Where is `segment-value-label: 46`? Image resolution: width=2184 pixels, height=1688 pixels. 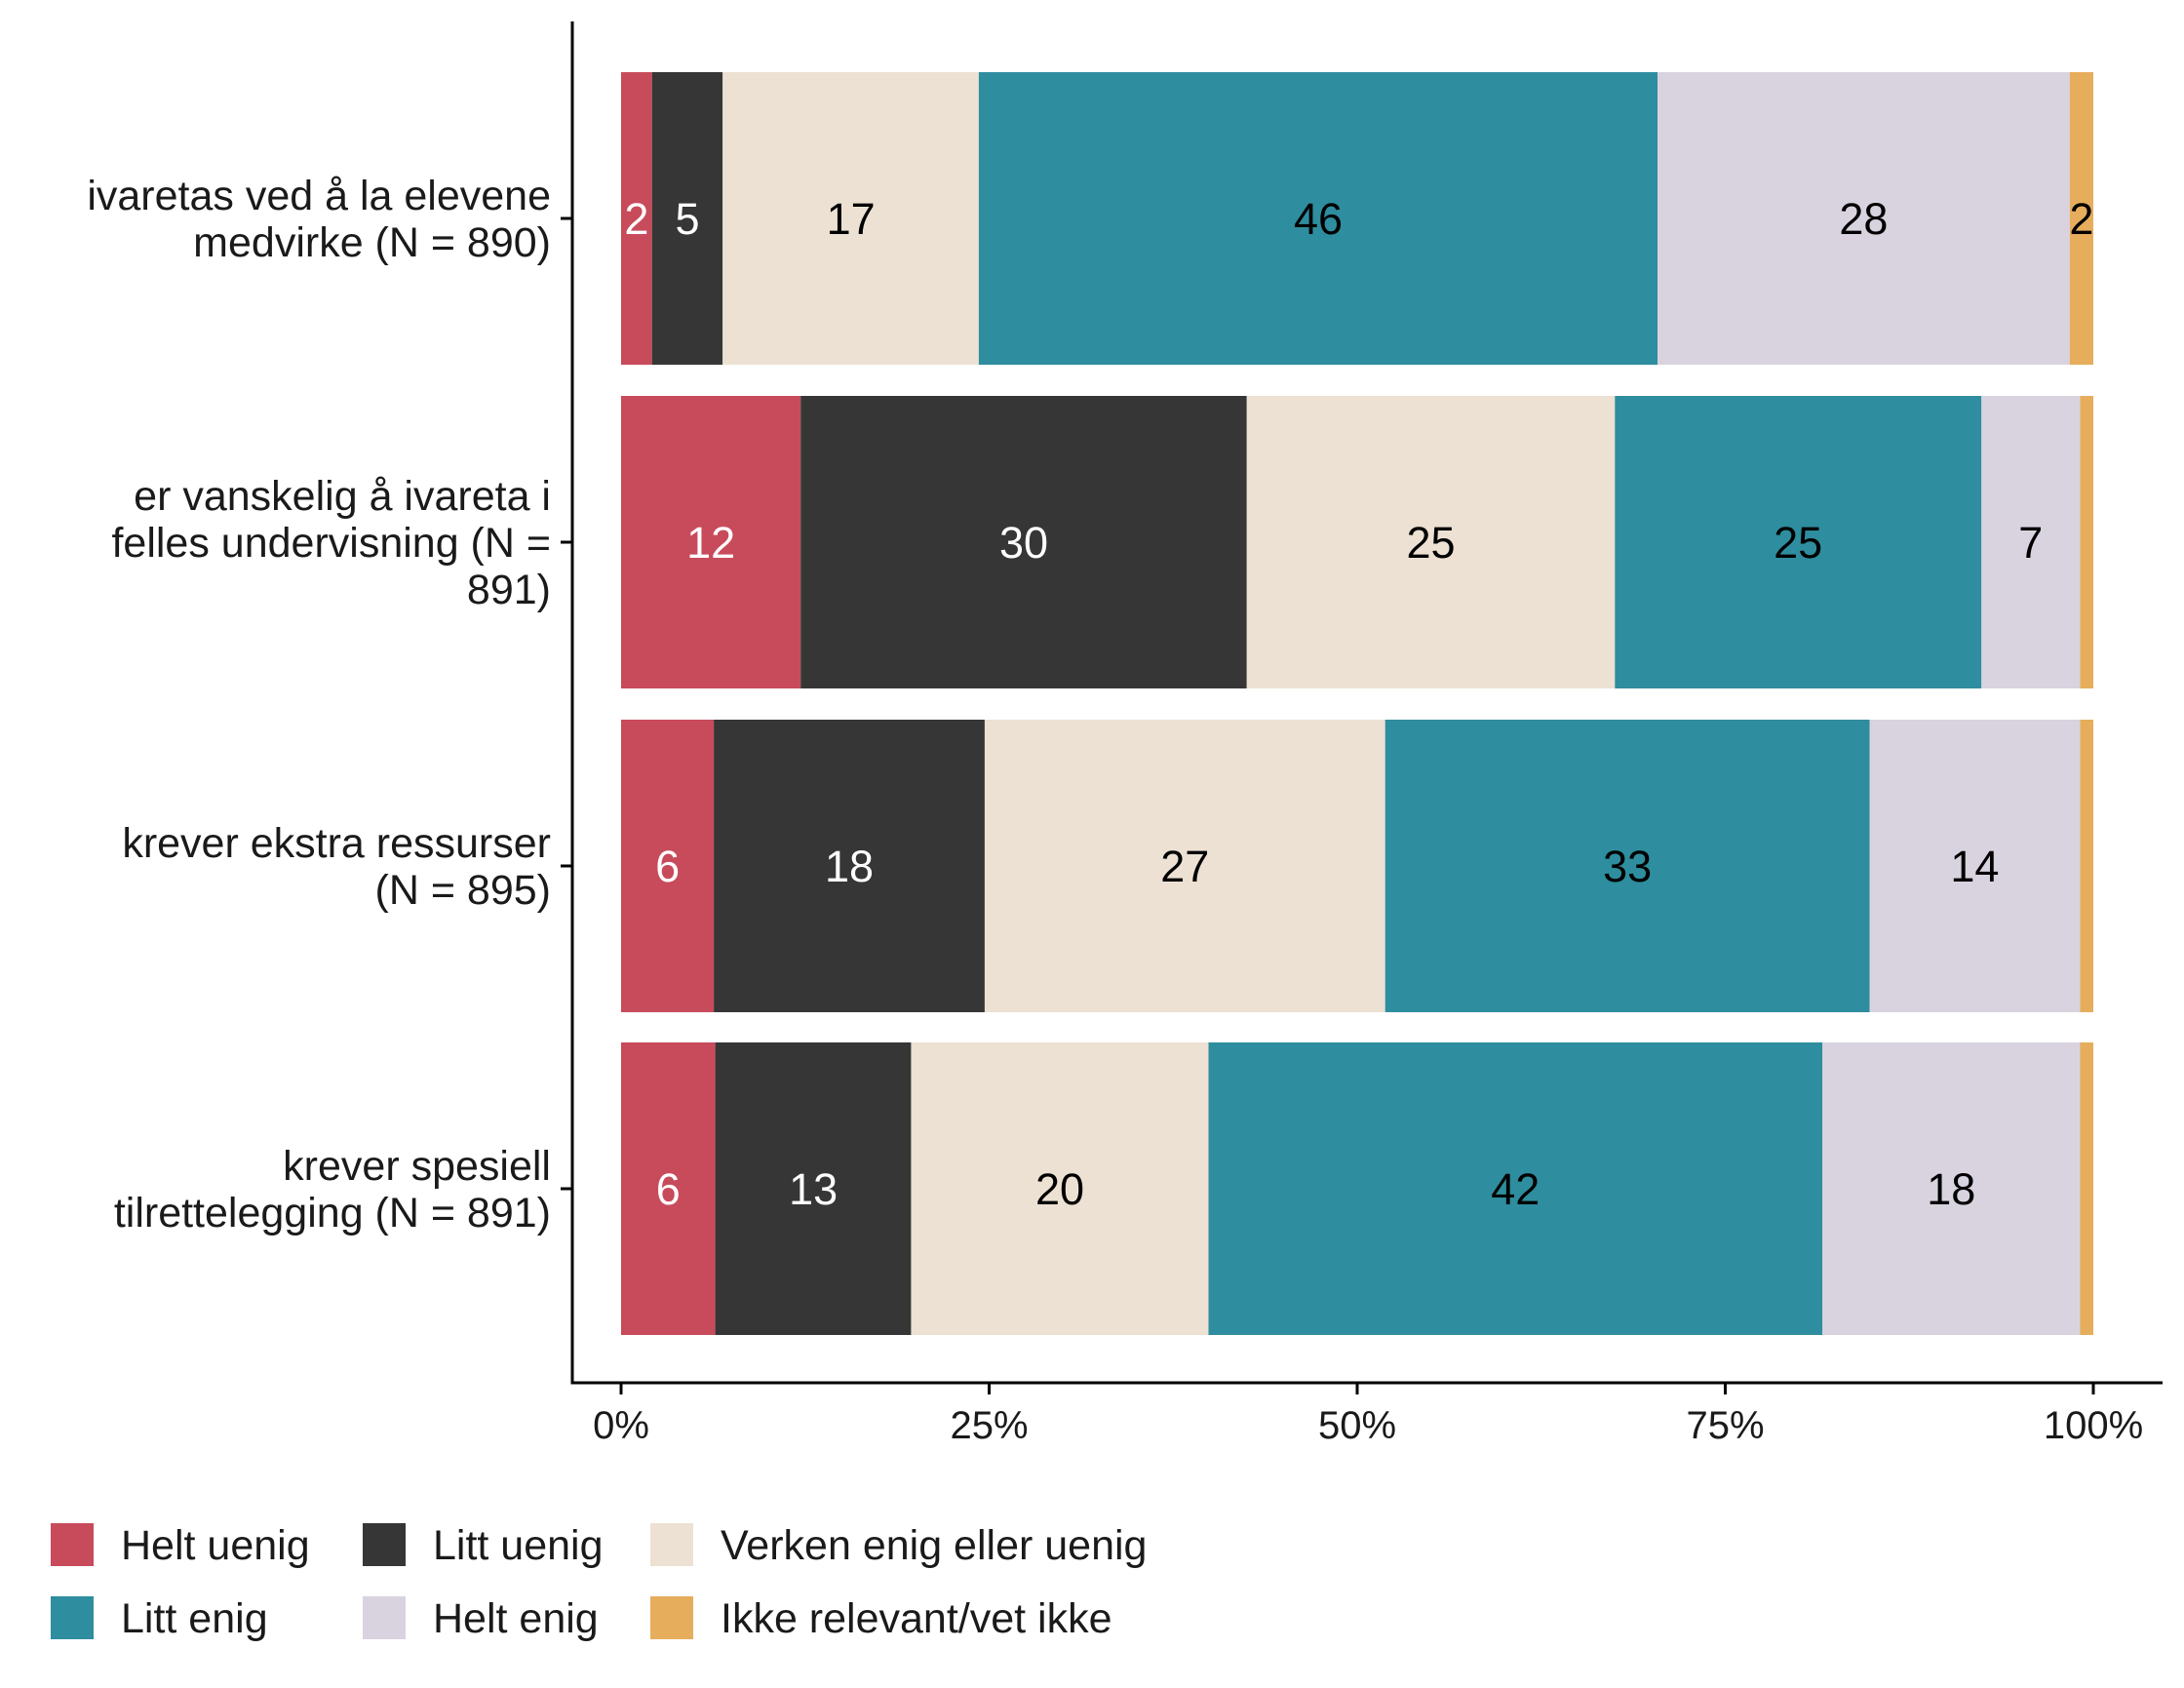 segment-value-label: 46 is located at coordinates (1318, 219).